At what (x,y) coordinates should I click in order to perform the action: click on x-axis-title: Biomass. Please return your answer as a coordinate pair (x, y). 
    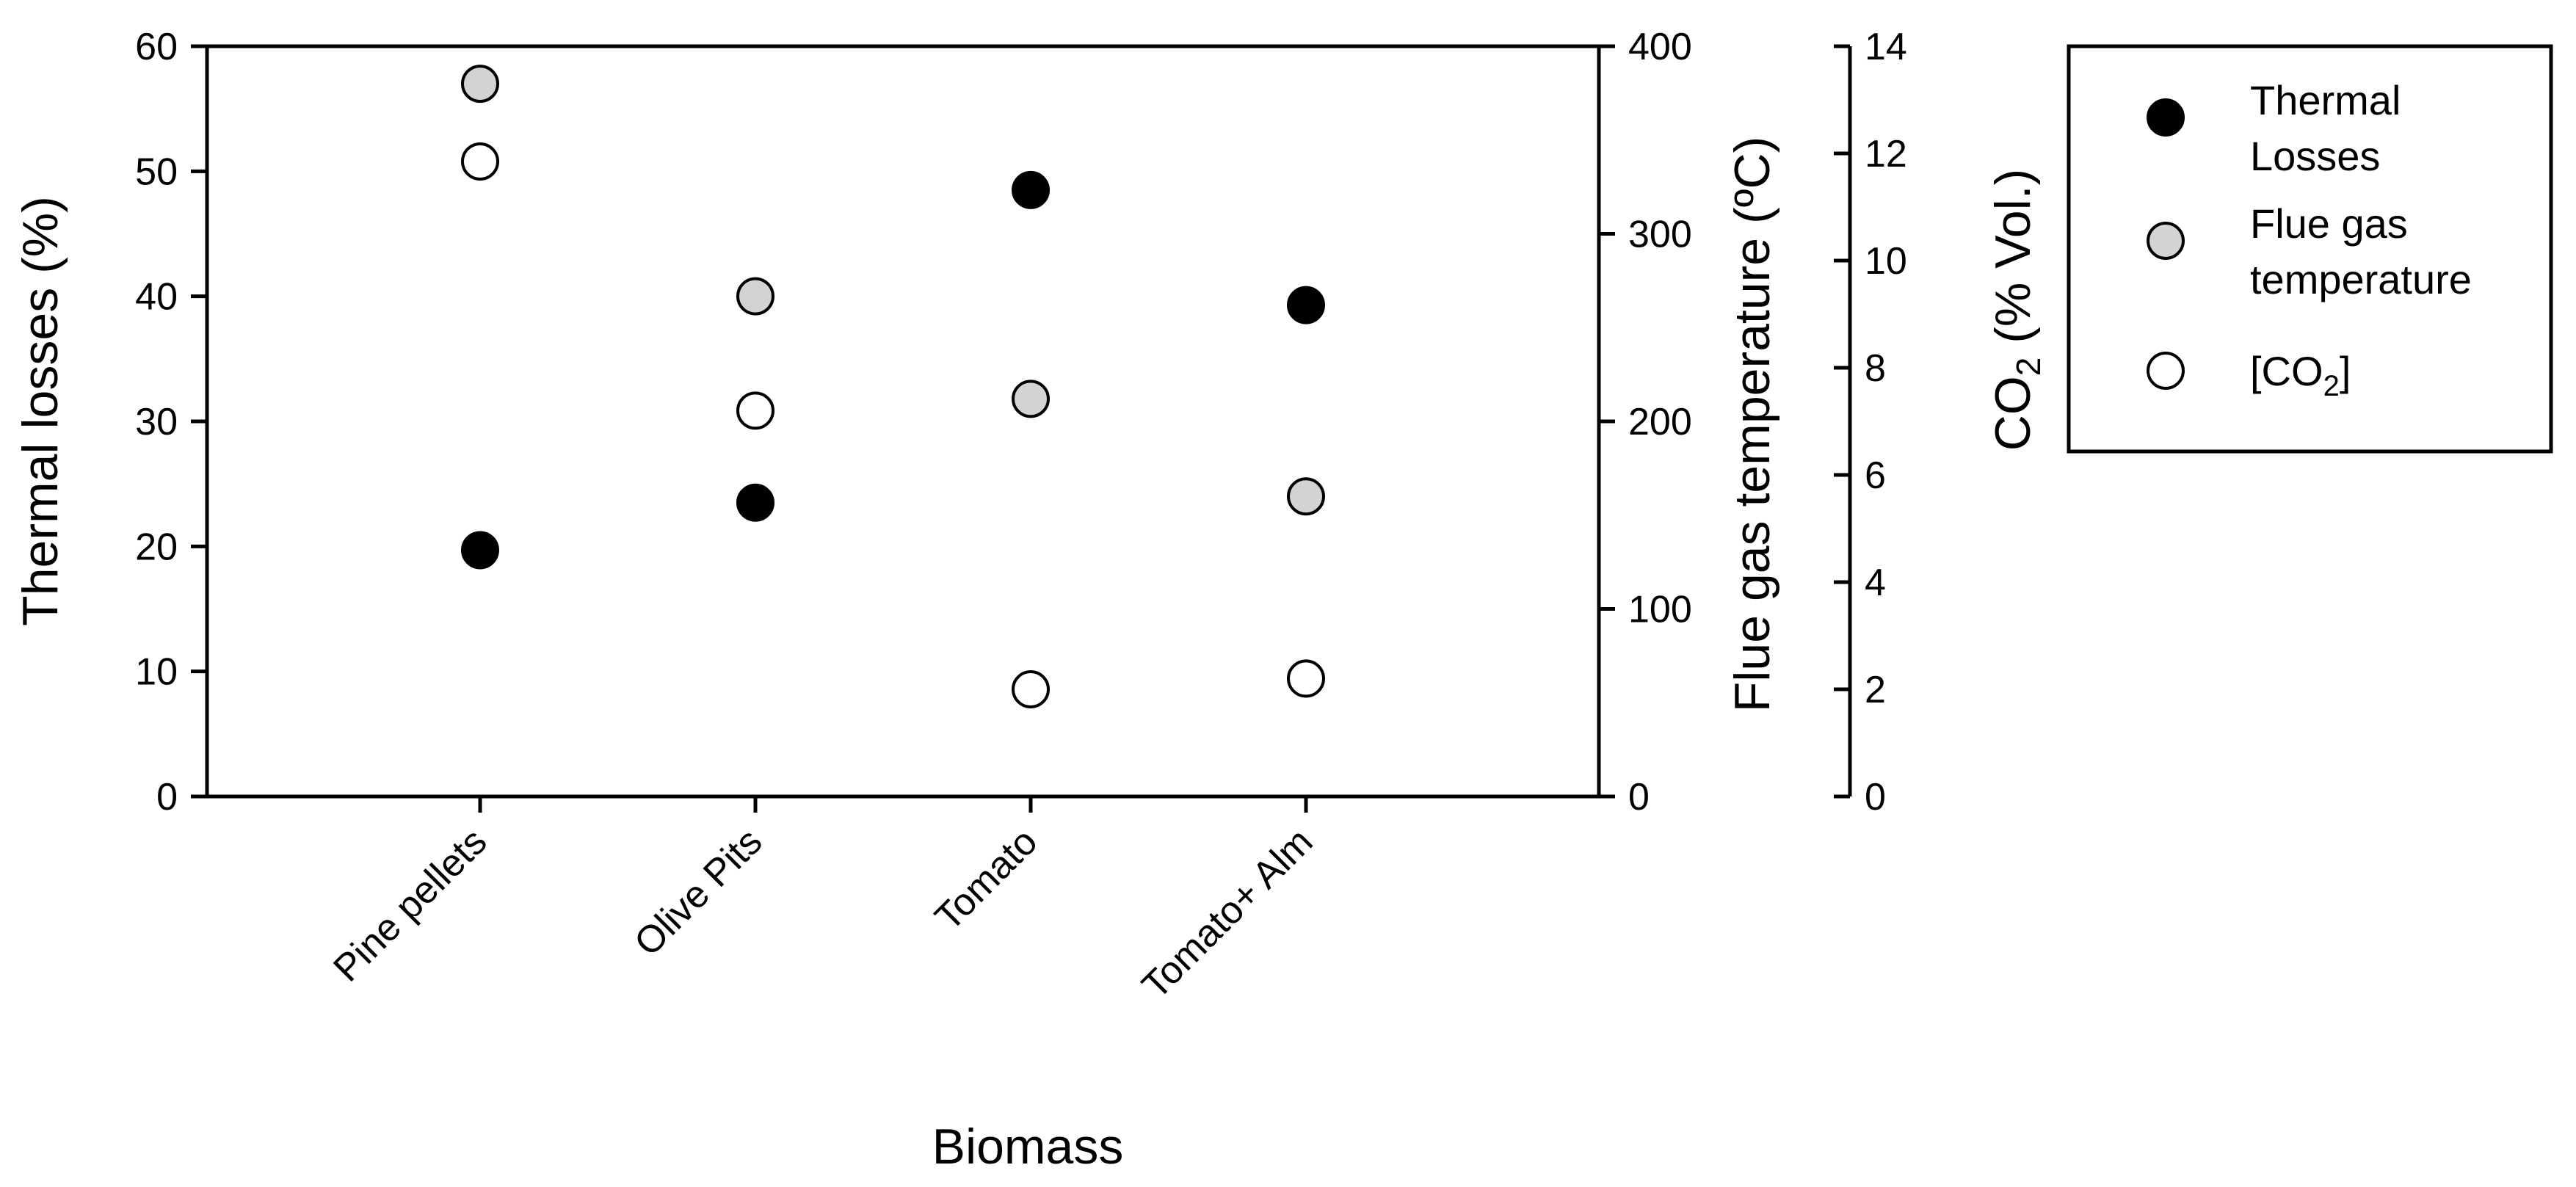
    Looking at the image, I should click on (1028, 1147).